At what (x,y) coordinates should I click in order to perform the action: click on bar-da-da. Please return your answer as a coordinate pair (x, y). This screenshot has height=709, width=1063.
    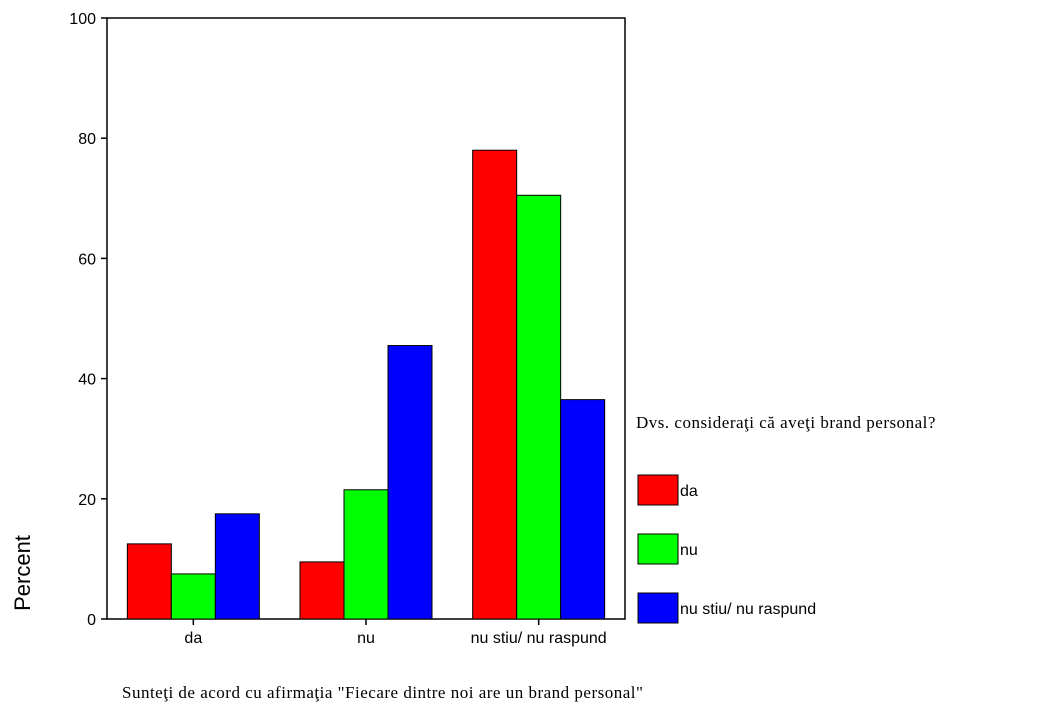
    Looking at the image, I should click on (149, 581).